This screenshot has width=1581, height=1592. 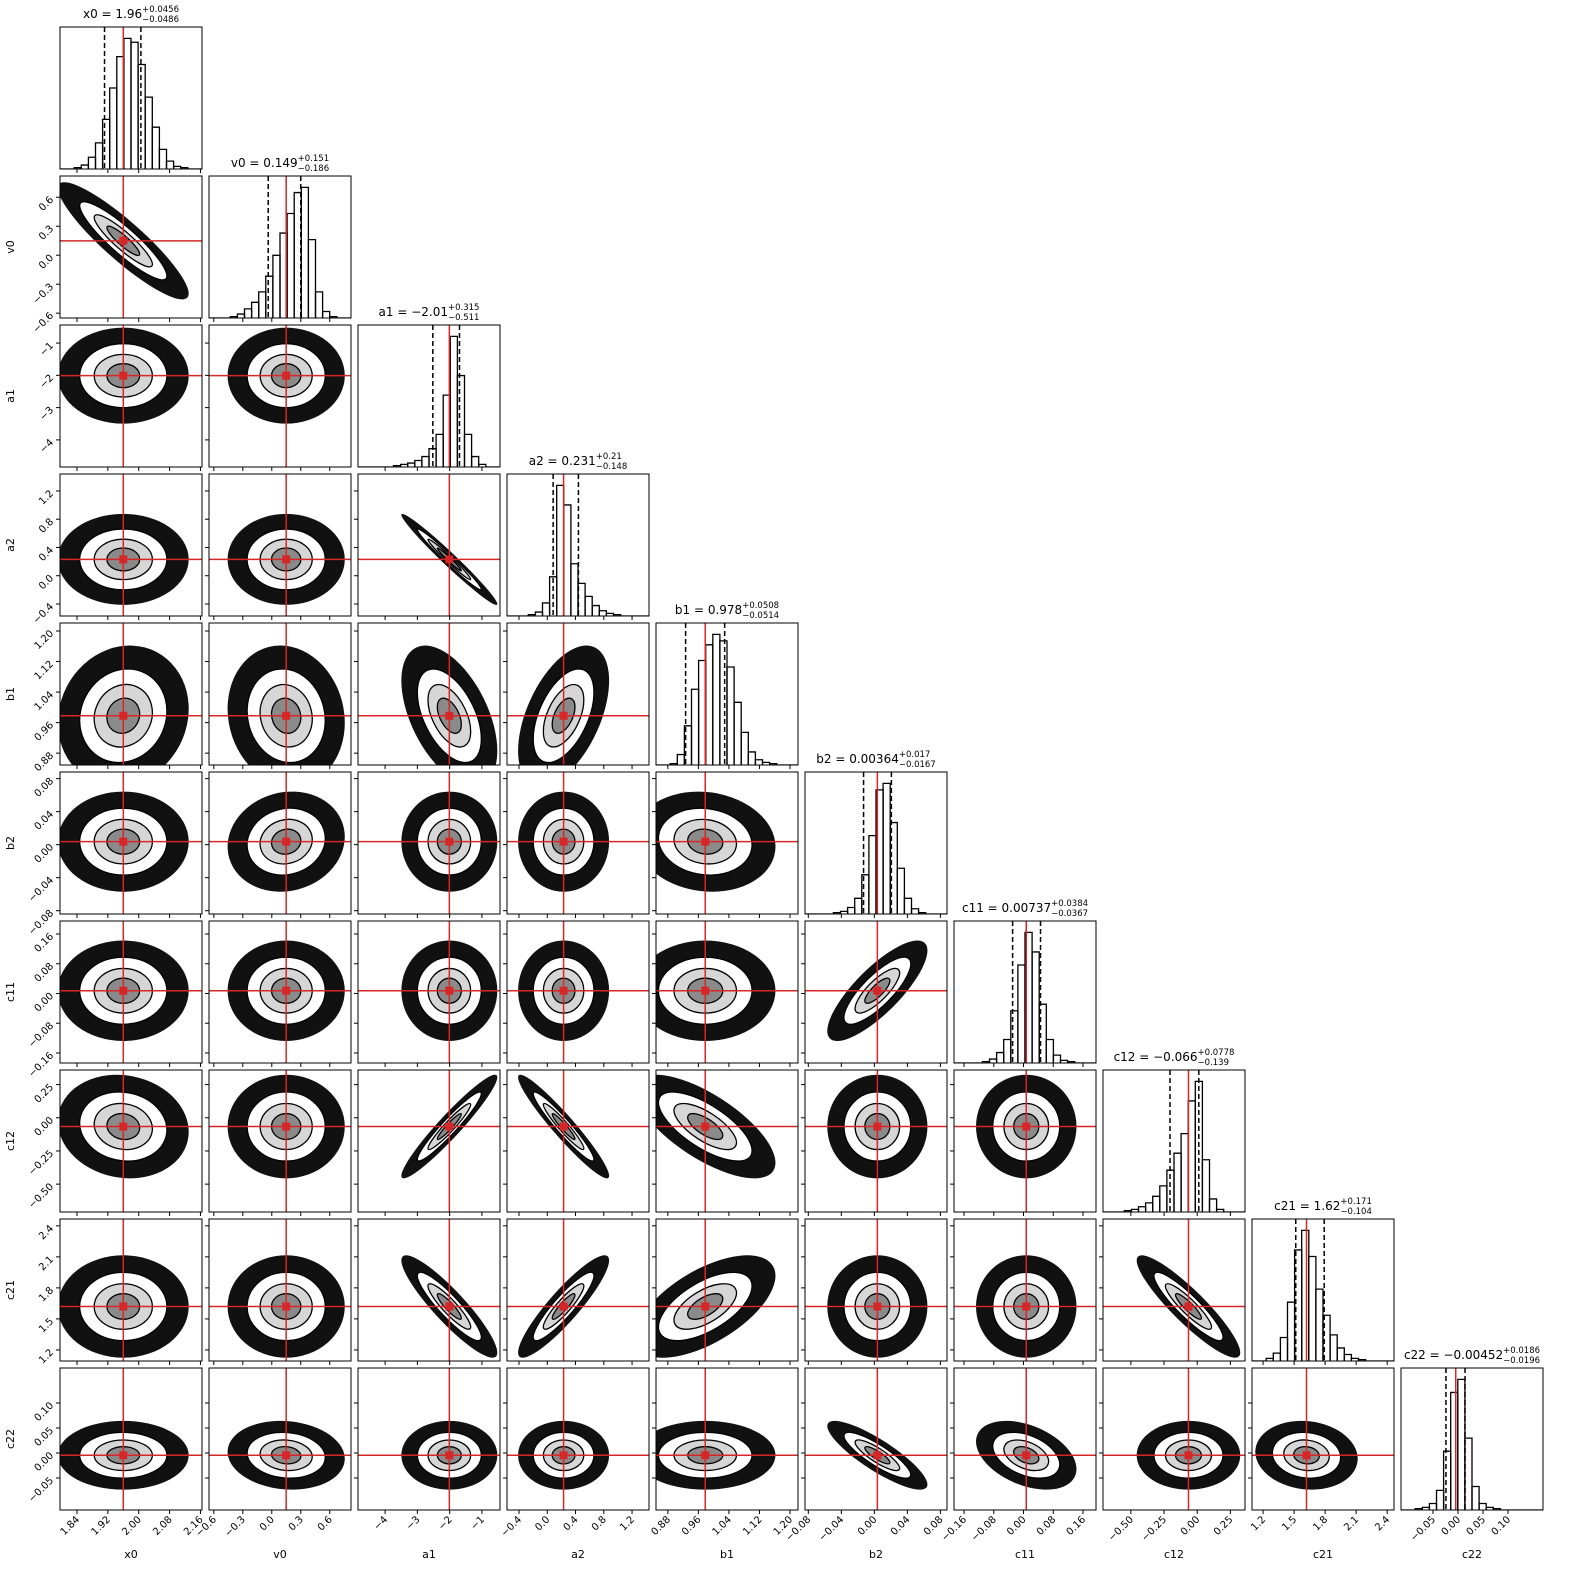 What do you see at coordinates (1006, 908) in the screenshot?
I see `title-main: c11 = 0.00737` at bounding box center [1006, 908].